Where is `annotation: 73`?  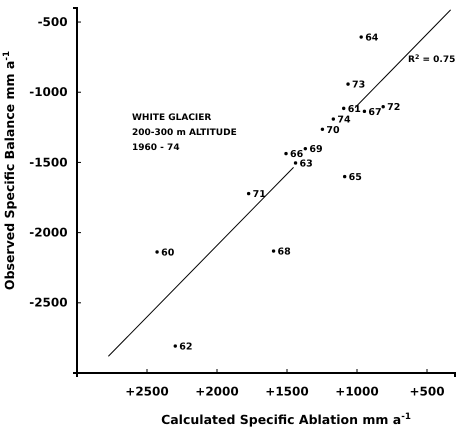
annotation: 73 is located at coordinates (359, 85).